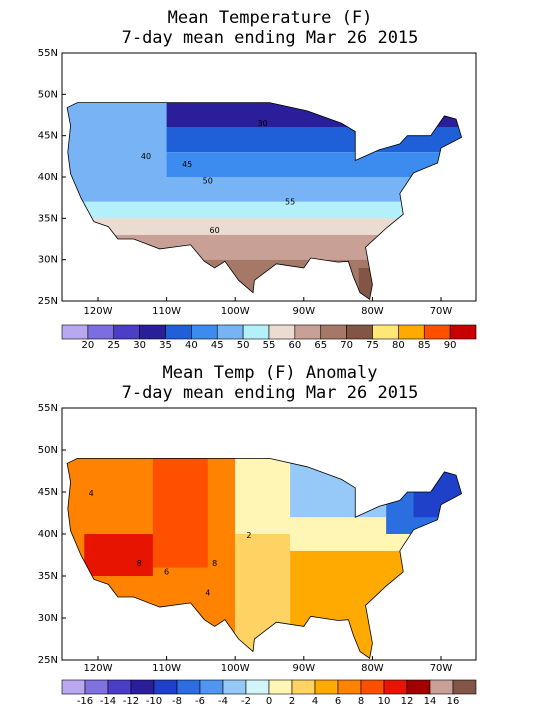  Describe the element at coordinates (424, 345) in the screenshot. I see `colorbar-label: 85` at that location.